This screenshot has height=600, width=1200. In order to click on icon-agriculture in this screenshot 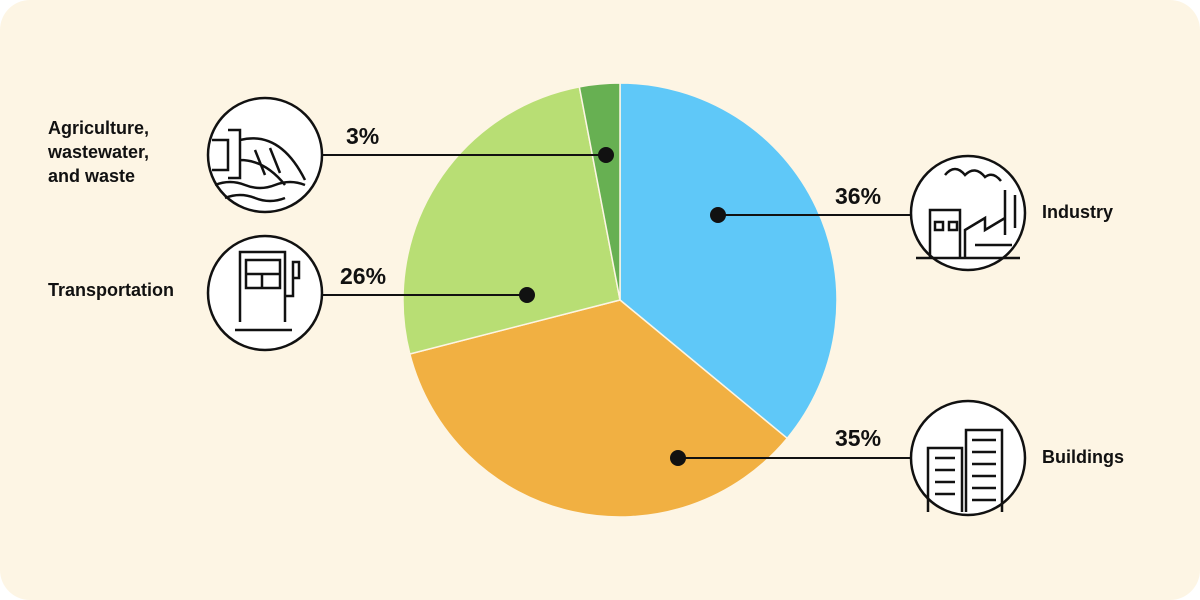, I will do `click(265, 155)`.